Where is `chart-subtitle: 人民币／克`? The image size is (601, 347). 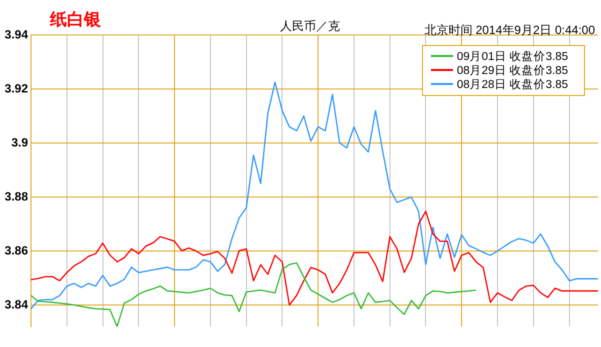 chart-subtitle: 人民币／克 is located at coordinates (310, 26).